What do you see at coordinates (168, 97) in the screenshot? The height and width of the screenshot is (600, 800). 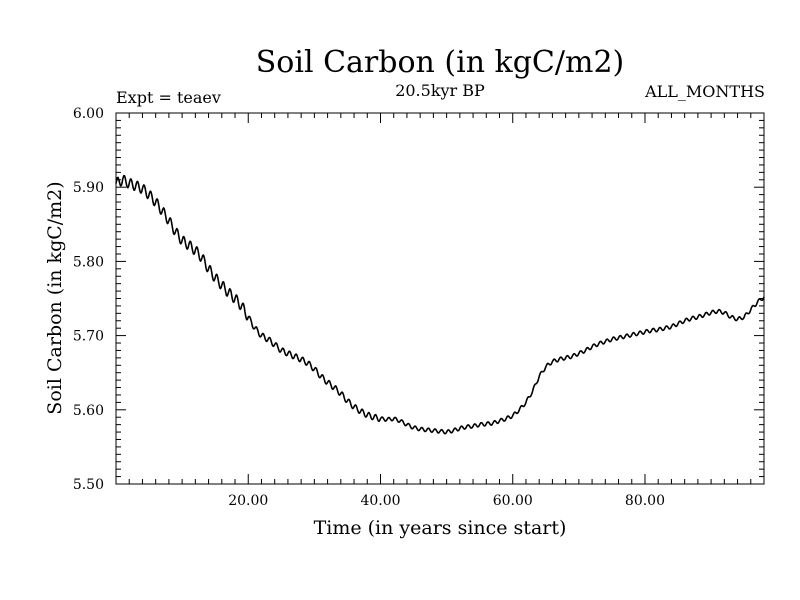 I see `experiment-label: Expt = teaev` at bounding box center [168, 97].